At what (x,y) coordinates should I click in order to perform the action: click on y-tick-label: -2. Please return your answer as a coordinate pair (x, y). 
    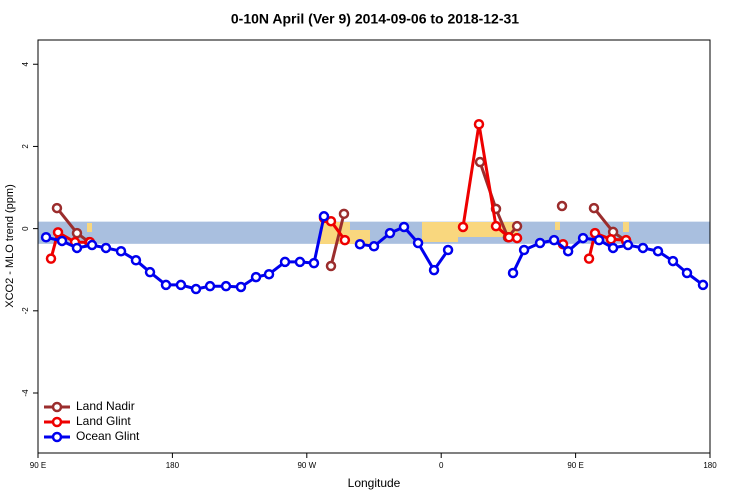
    Looking at the image, I should click on (25, 311).